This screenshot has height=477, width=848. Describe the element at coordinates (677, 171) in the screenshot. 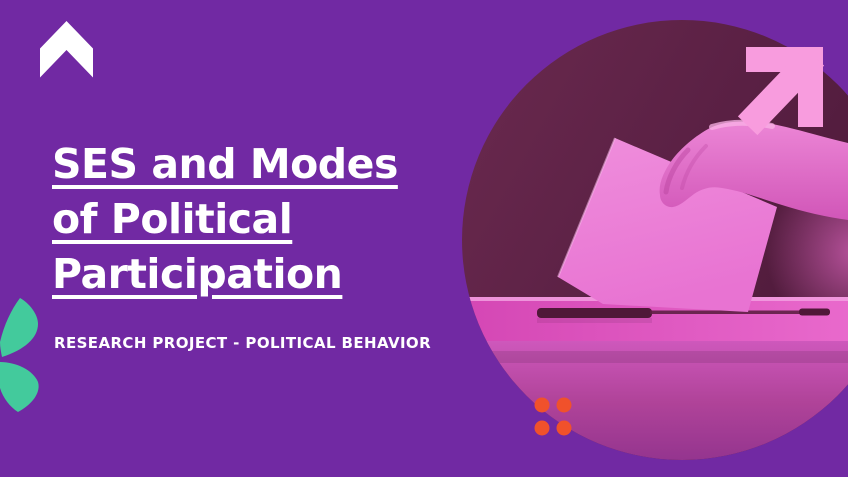

I see `finger-shading` at that location.